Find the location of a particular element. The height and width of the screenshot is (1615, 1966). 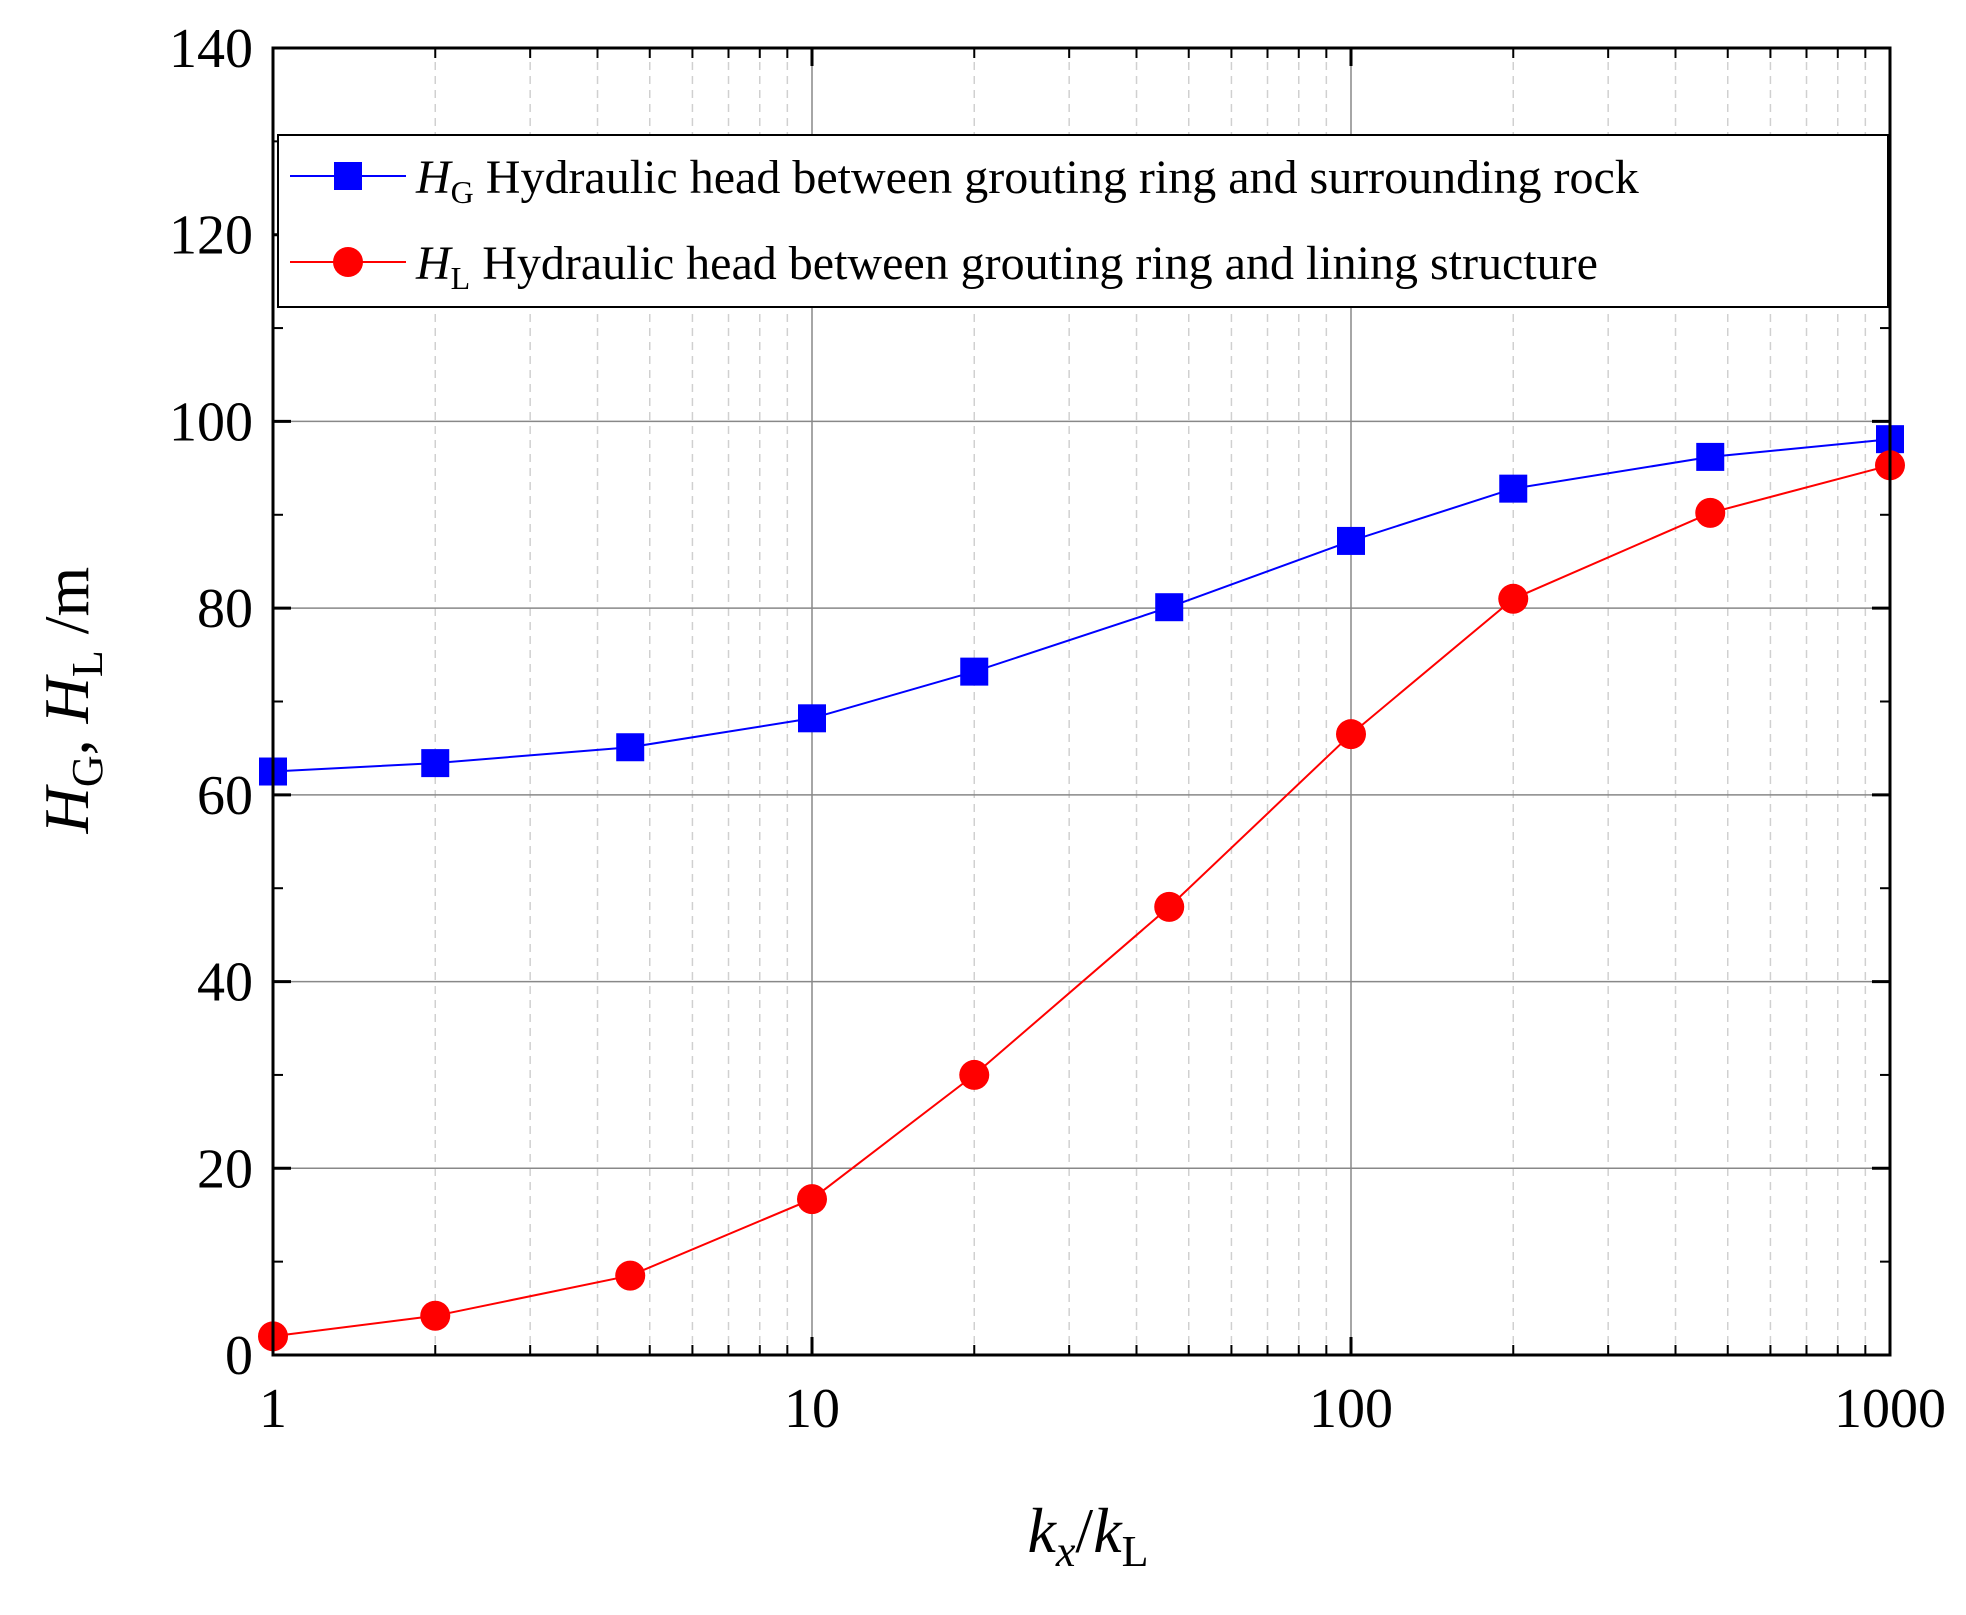

y-tick-label: 120 is located at coordinates (211, 236).